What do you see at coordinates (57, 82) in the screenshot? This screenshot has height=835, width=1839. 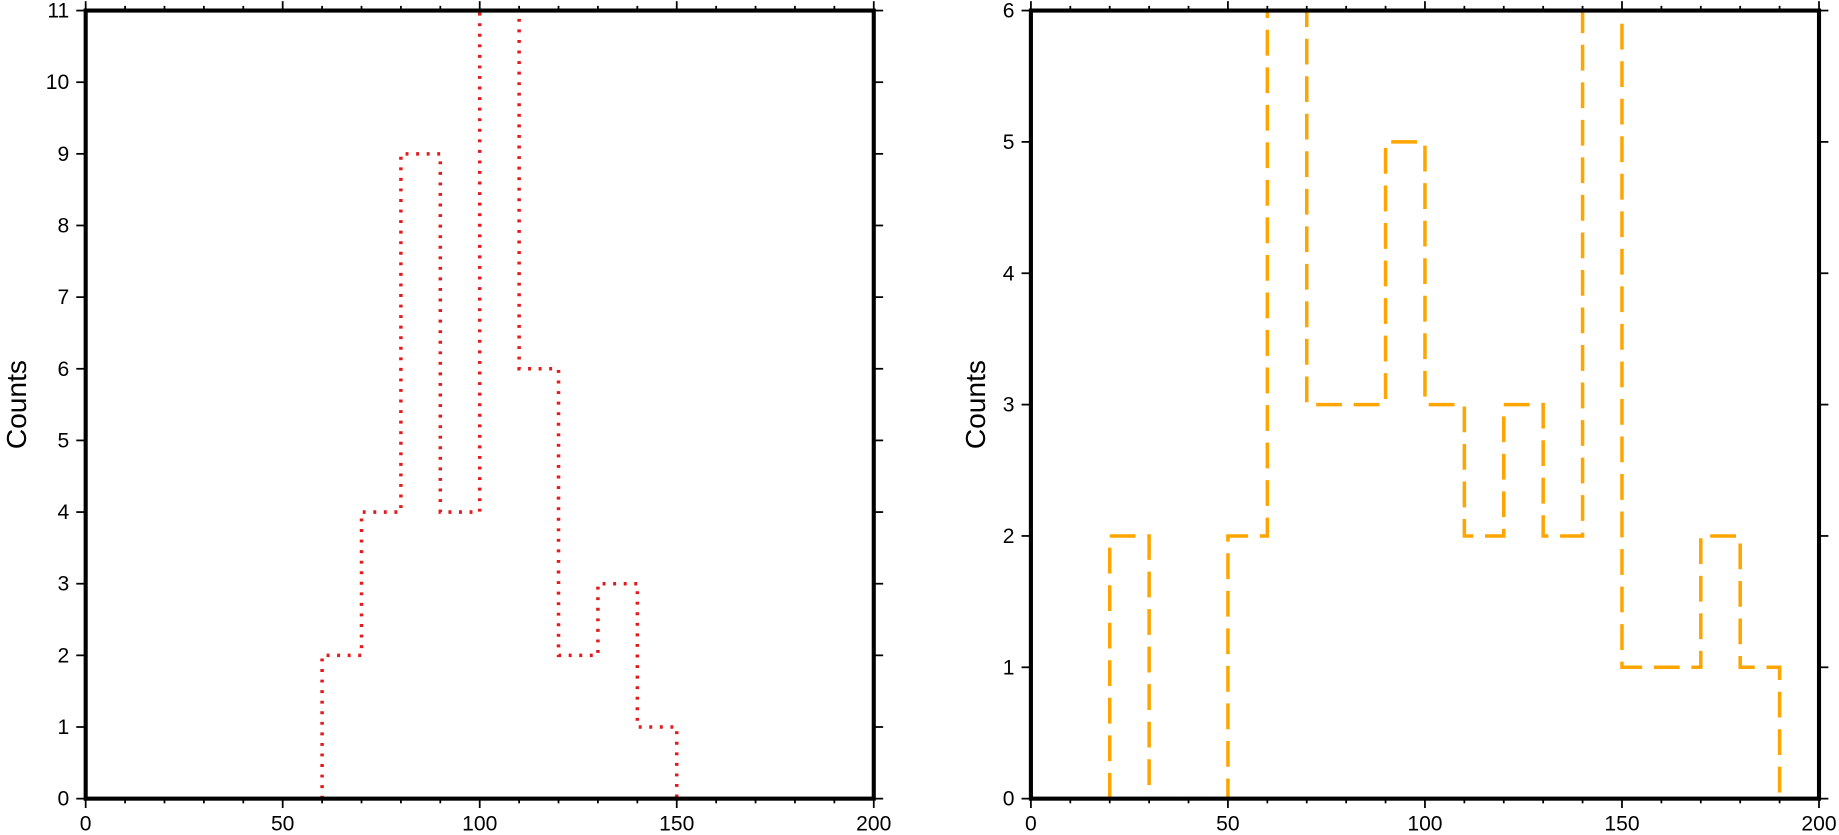 I see `y-tick-label: 10` at bounding box center [57, 82].